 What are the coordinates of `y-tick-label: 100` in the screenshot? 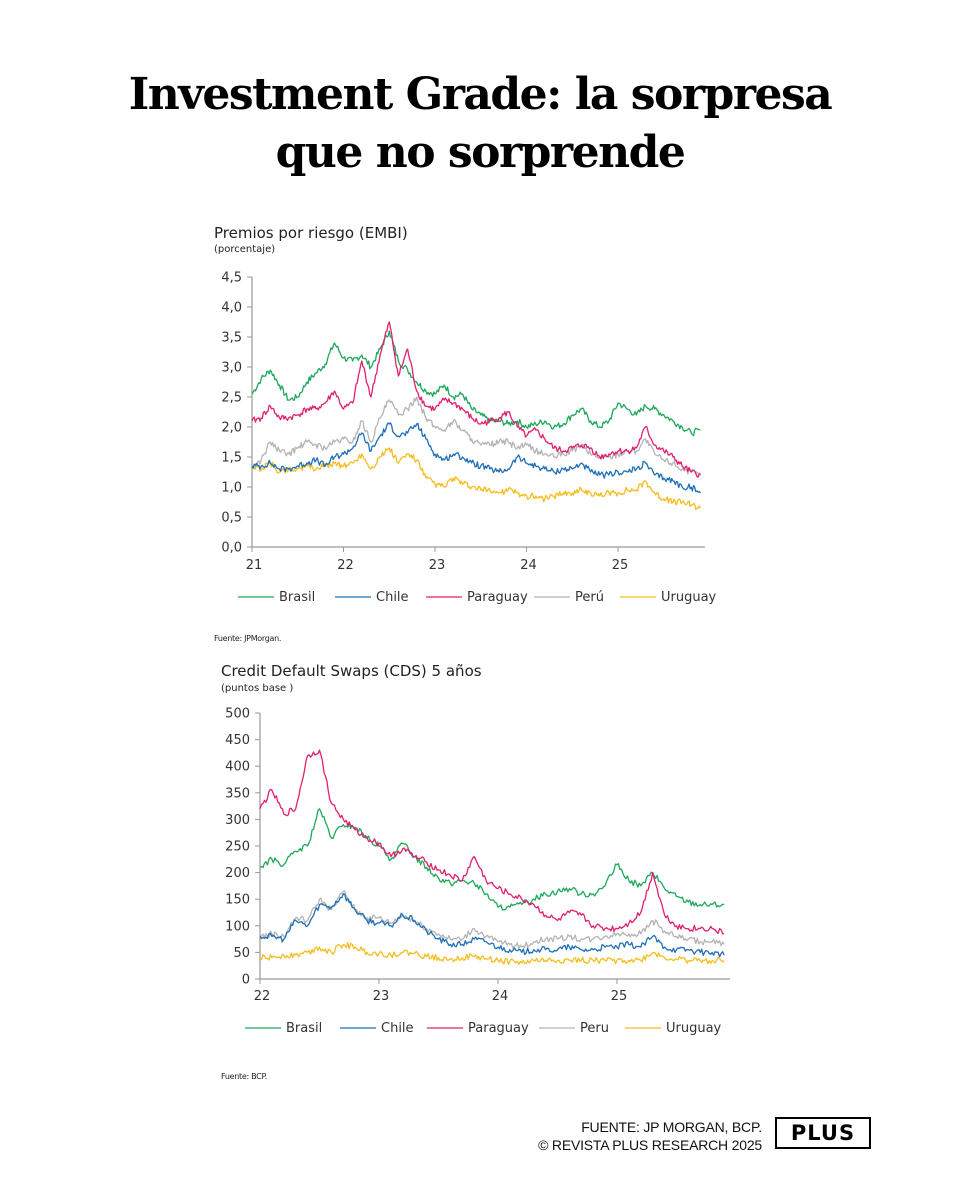 It's located at (237, 926).